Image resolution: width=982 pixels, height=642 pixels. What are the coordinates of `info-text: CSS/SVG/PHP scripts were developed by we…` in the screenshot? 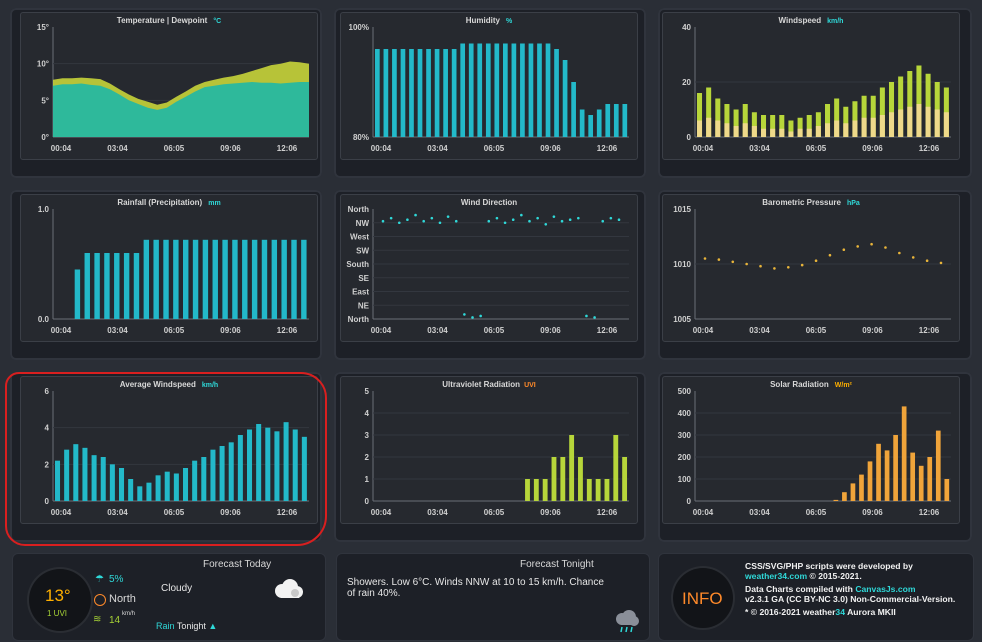 It's located at (850, 589).